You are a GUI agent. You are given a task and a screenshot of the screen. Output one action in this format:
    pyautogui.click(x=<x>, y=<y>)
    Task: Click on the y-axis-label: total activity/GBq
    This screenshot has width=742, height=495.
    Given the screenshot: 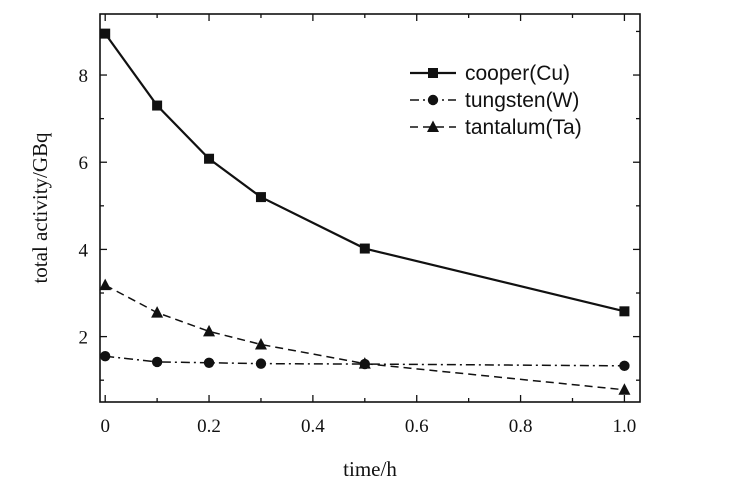 What is the action you would take?
    pyautogui.click(x=40, y=208)
    